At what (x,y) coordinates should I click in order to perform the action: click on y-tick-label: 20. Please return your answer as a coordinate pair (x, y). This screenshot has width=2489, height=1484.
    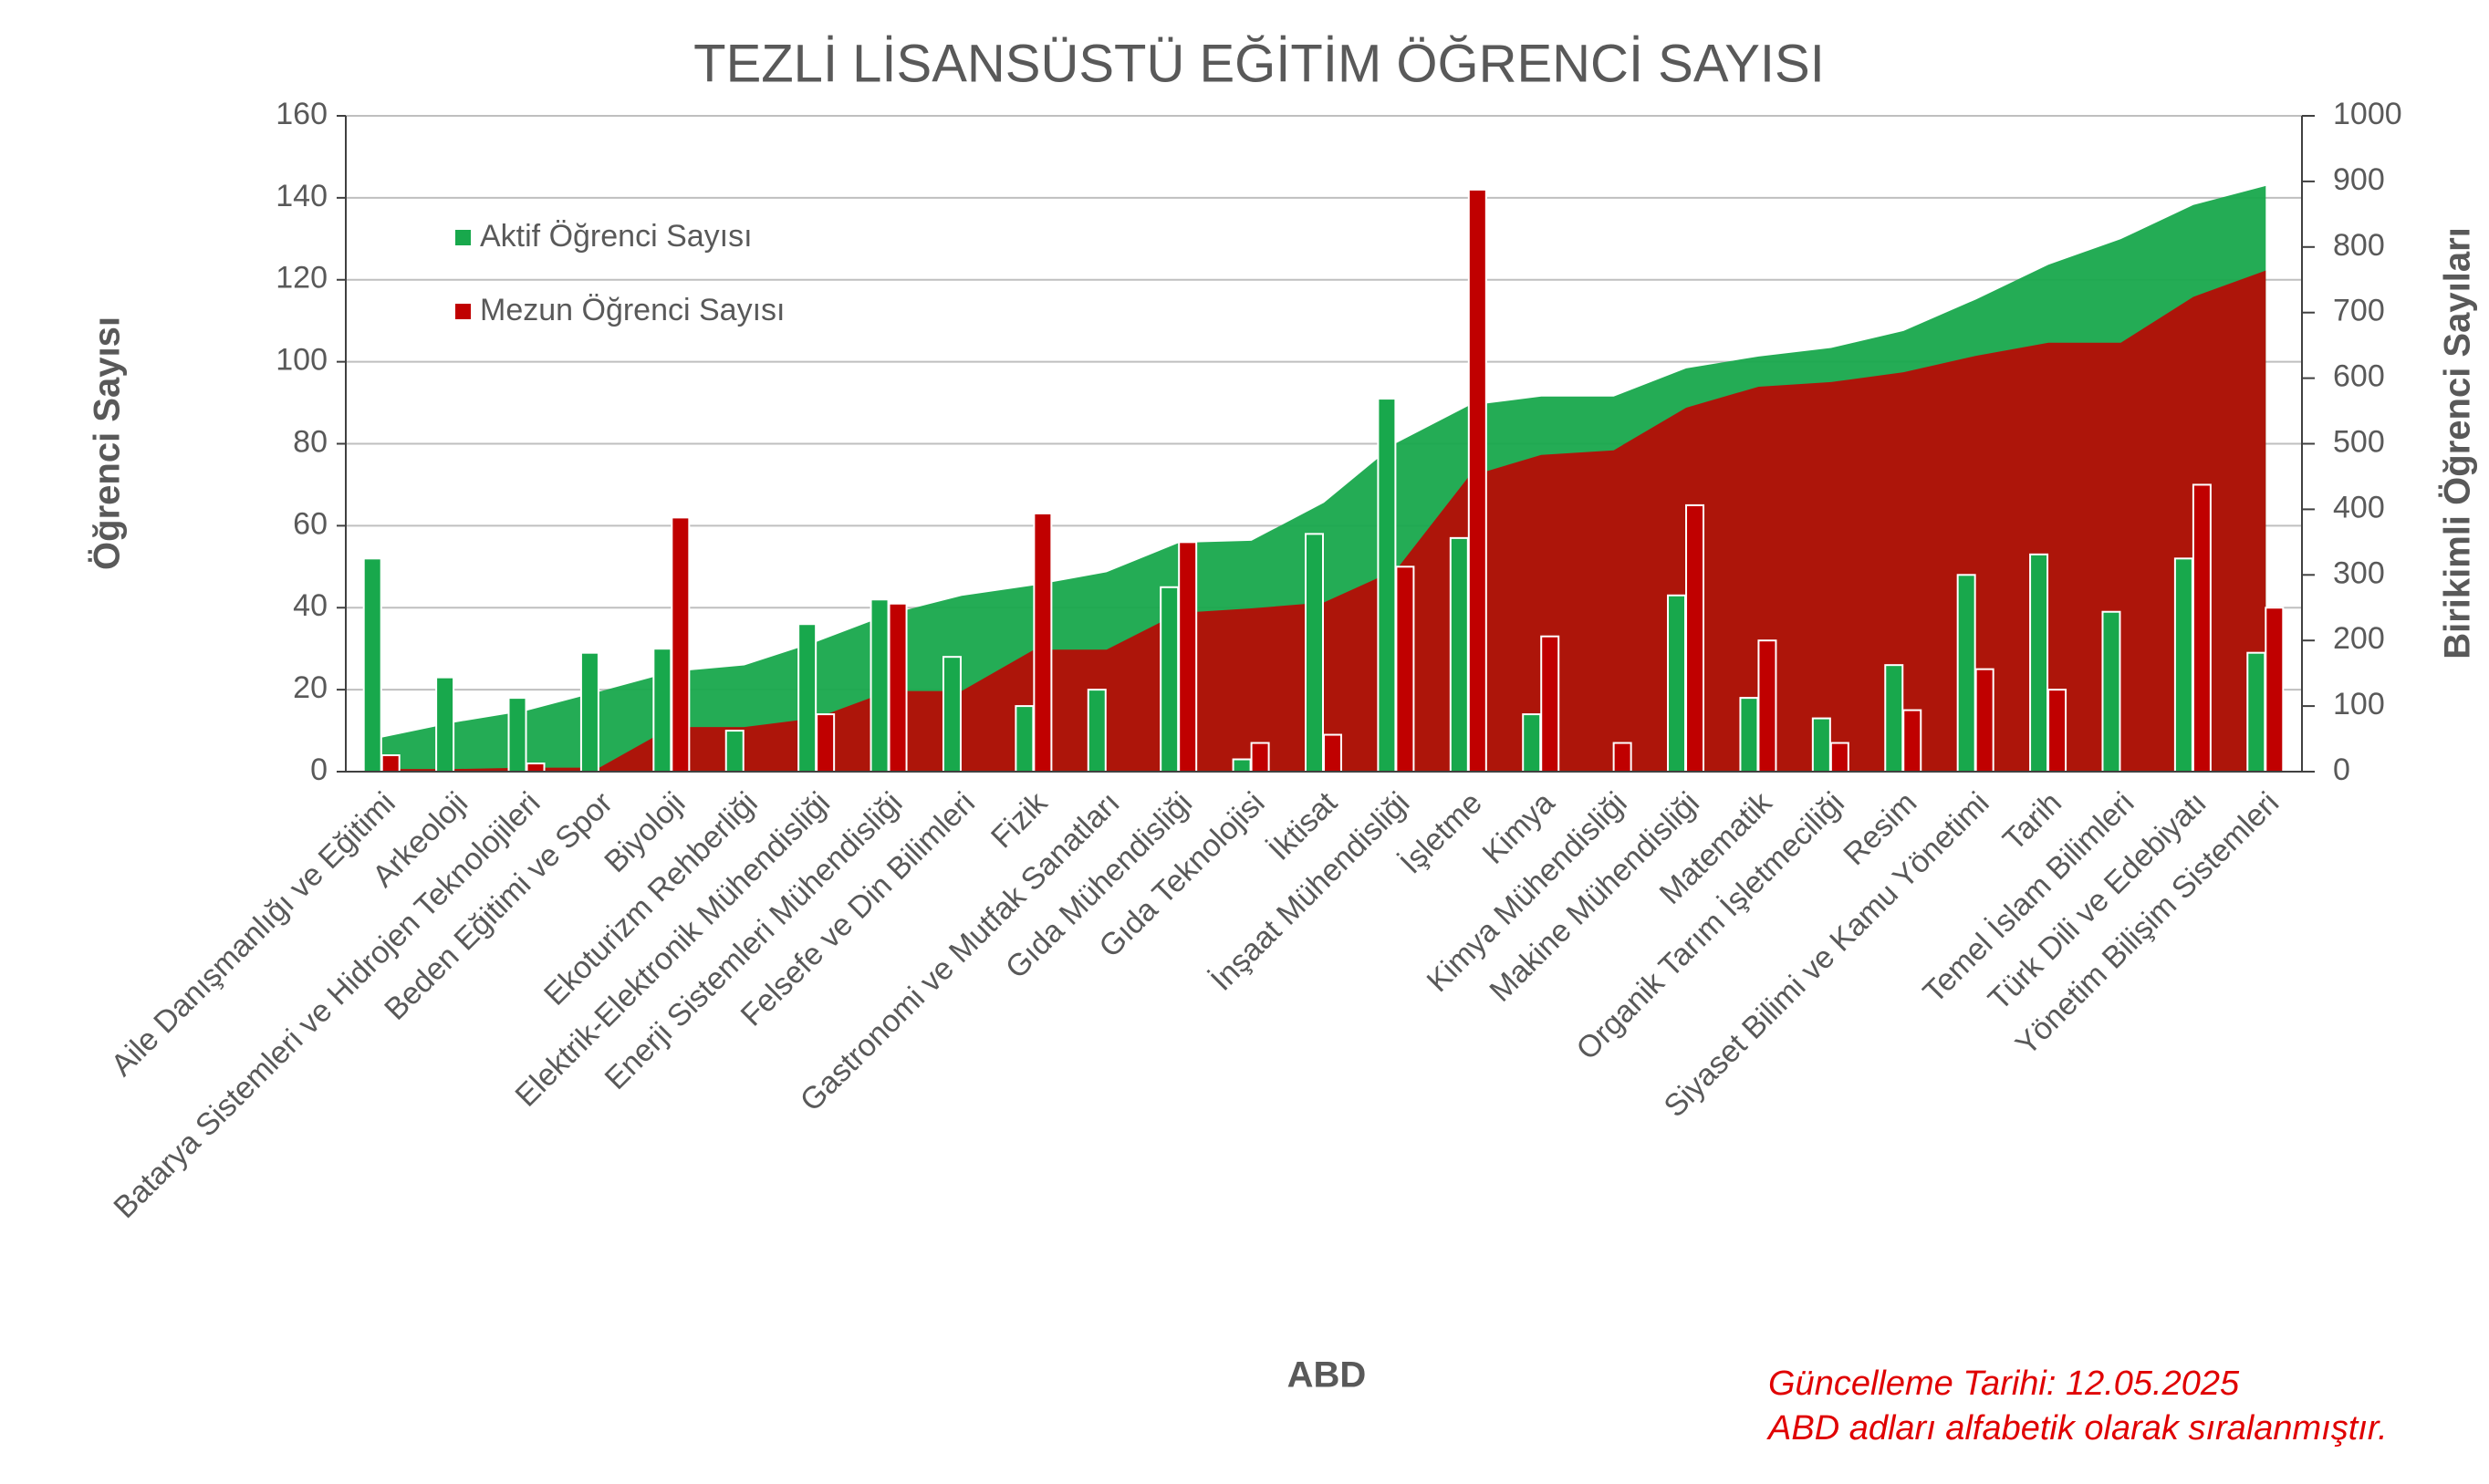
    Looking at the image, I should click on (310, 688).